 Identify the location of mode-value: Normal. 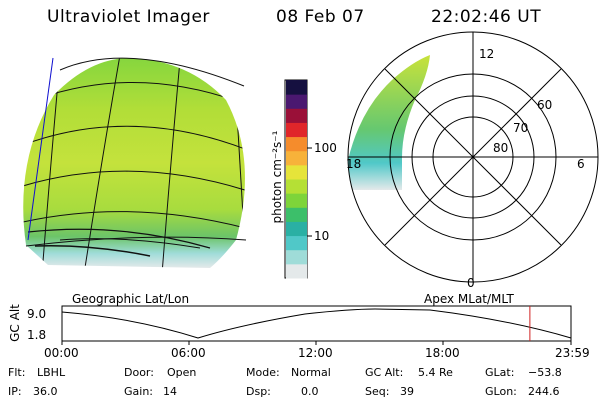
(311, 372).